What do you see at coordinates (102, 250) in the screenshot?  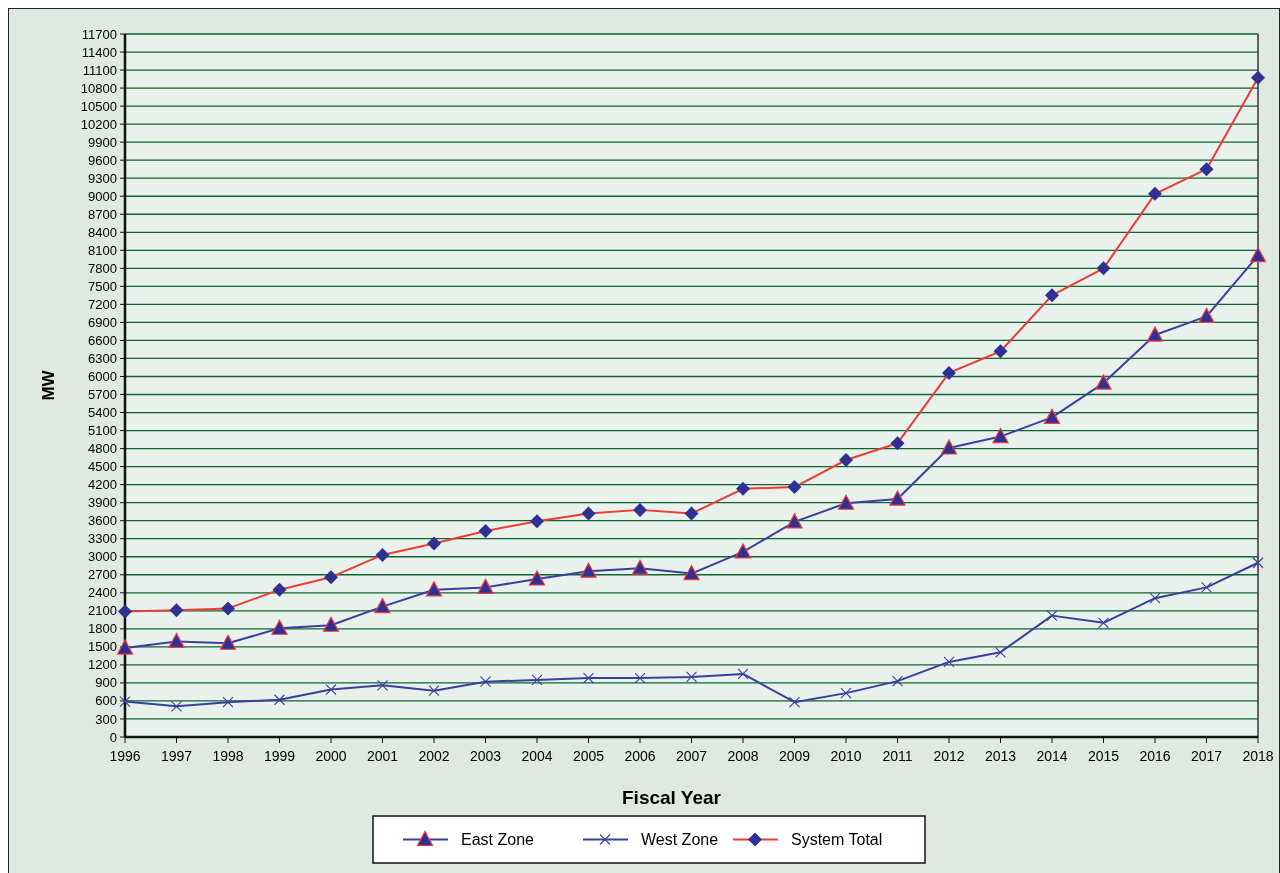 I see `y-tick-label: 8100` at bounding box center [102, 250].